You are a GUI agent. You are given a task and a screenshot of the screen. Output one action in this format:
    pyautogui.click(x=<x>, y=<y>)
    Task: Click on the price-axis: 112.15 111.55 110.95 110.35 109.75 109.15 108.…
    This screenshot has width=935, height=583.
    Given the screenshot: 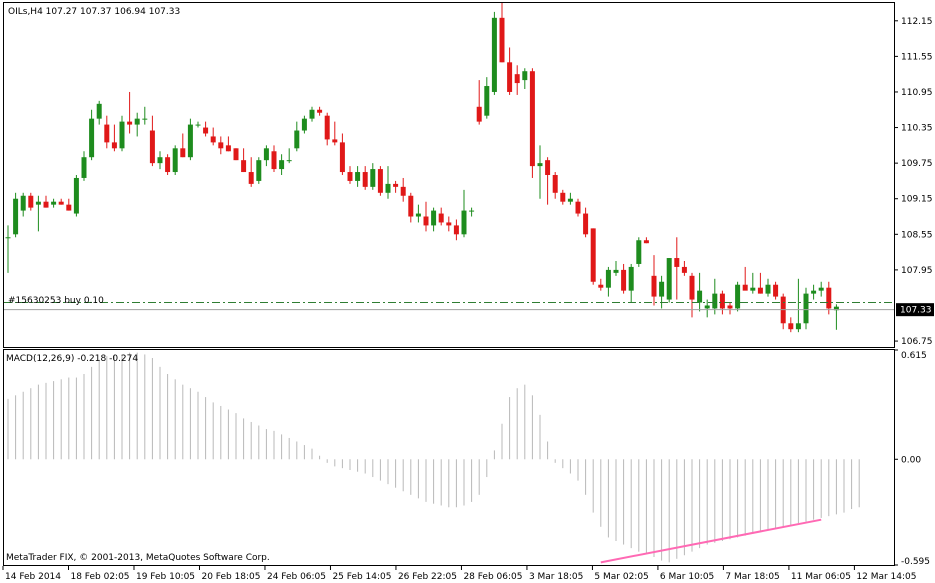 What is the action you would take?
    pyautogui.click(x=913, y=182)
    